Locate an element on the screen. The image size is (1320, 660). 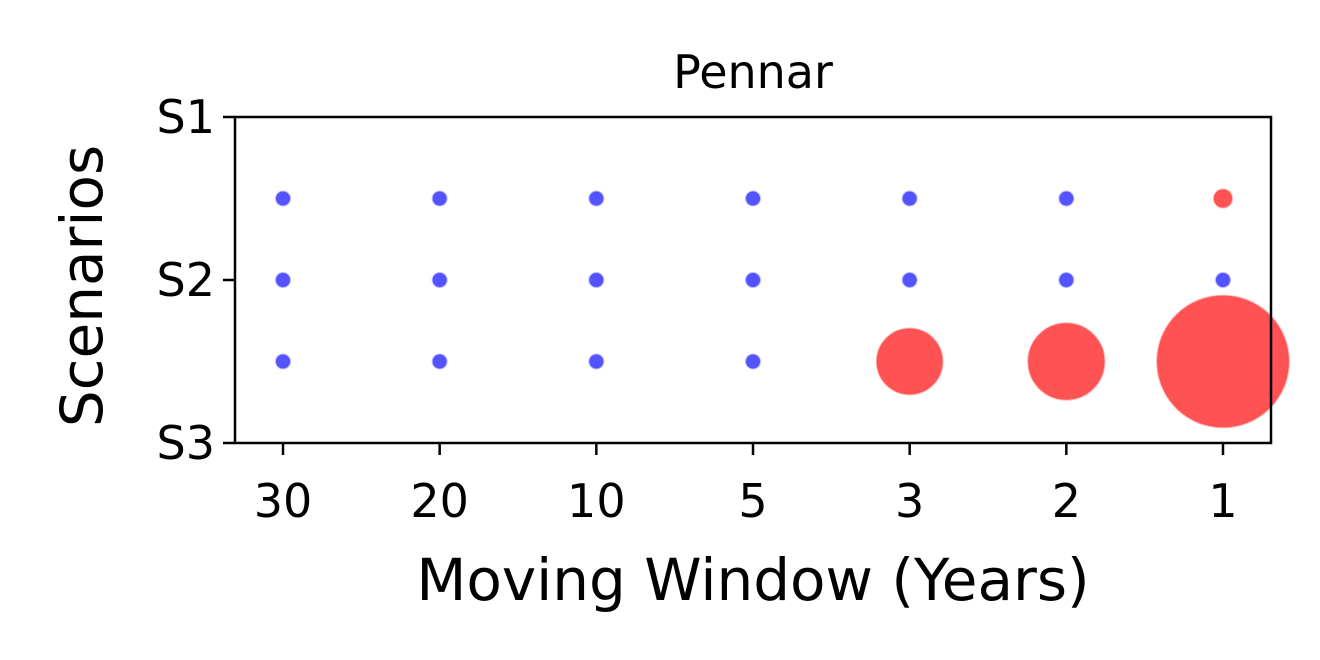
x-tick-label-1: 1 is located at coordinates (1222, 501).